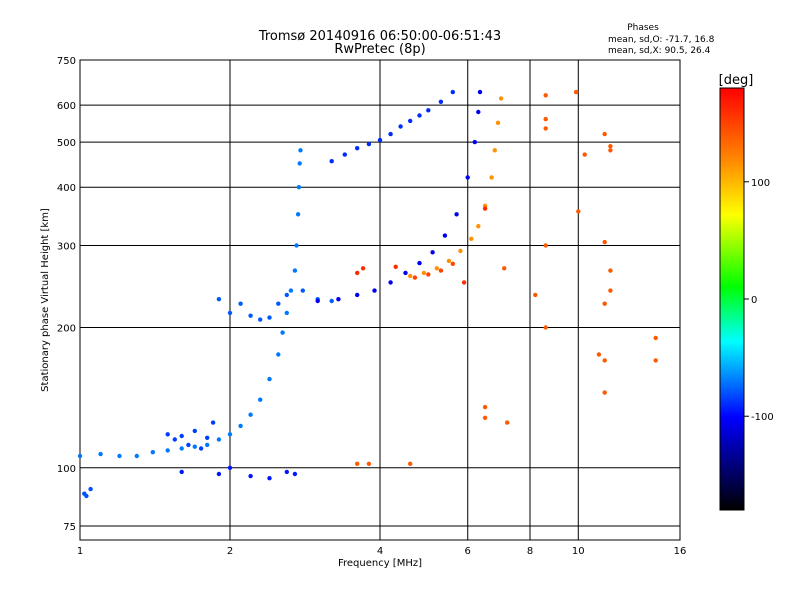  What do you see at coordinates (732, 299) in the screenshot?
I see `colorbar` at bounding box center [732, 299].